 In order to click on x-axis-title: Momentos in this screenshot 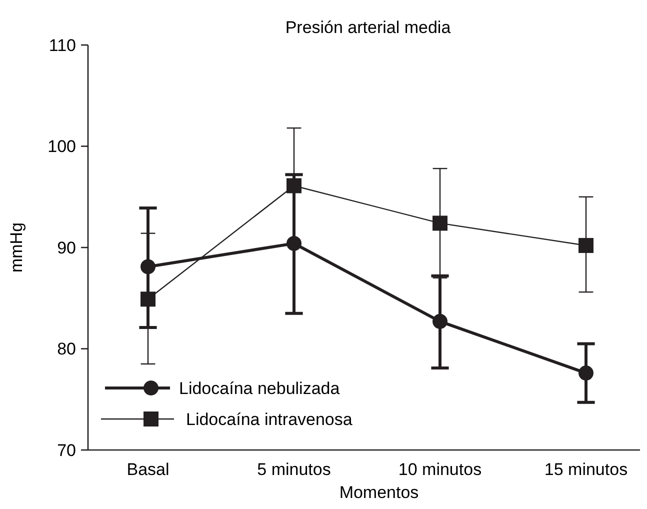, I will do `click(379, 492)`.